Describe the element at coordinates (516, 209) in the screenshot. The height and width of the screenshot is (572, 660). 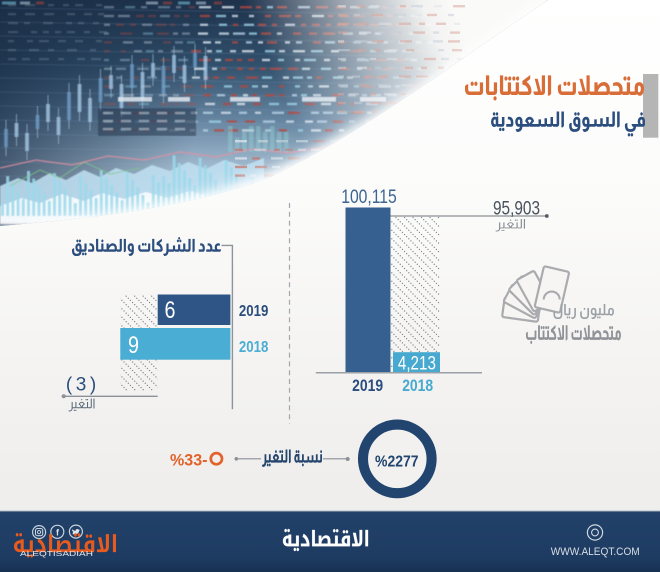
I see `svg-text: 95,903` at that location.